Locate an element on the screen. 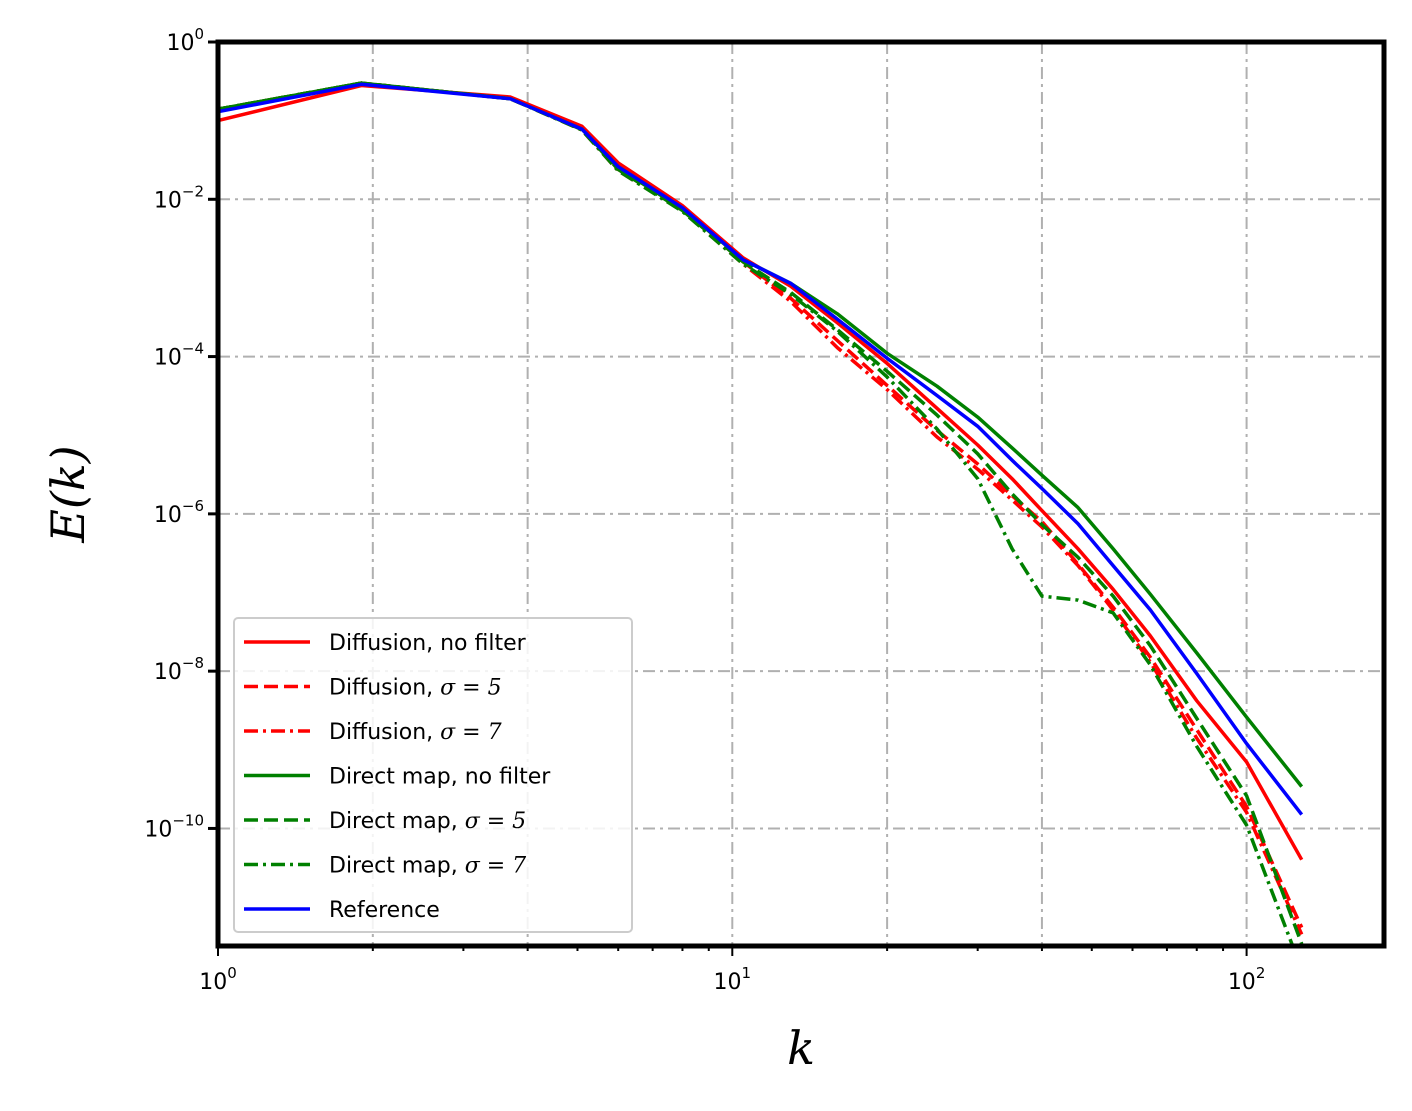  legend-label: Direct map, no filter is located at coordinates (440, 777).